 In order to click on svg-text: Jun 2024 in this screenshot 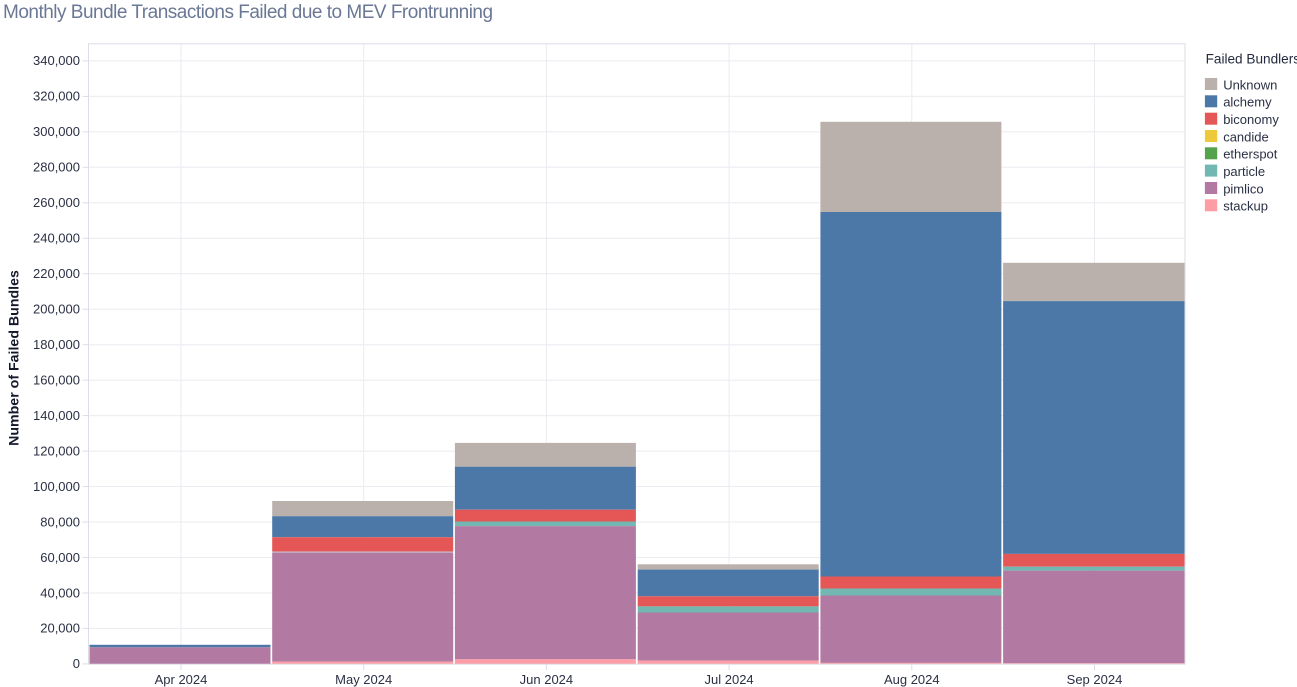, I will do `click(547, 679)`.